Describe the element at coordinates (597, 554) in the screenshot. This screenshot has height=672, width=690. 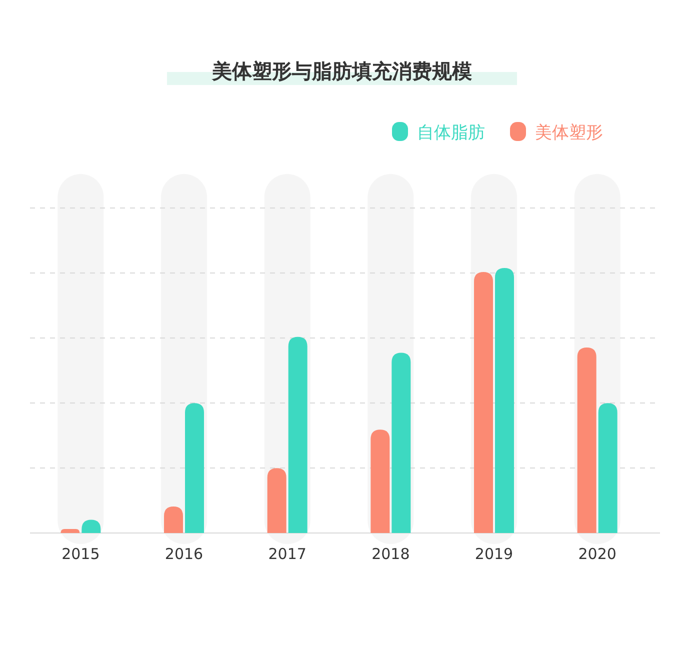
I see `x-tick-label: 2020` at that location.